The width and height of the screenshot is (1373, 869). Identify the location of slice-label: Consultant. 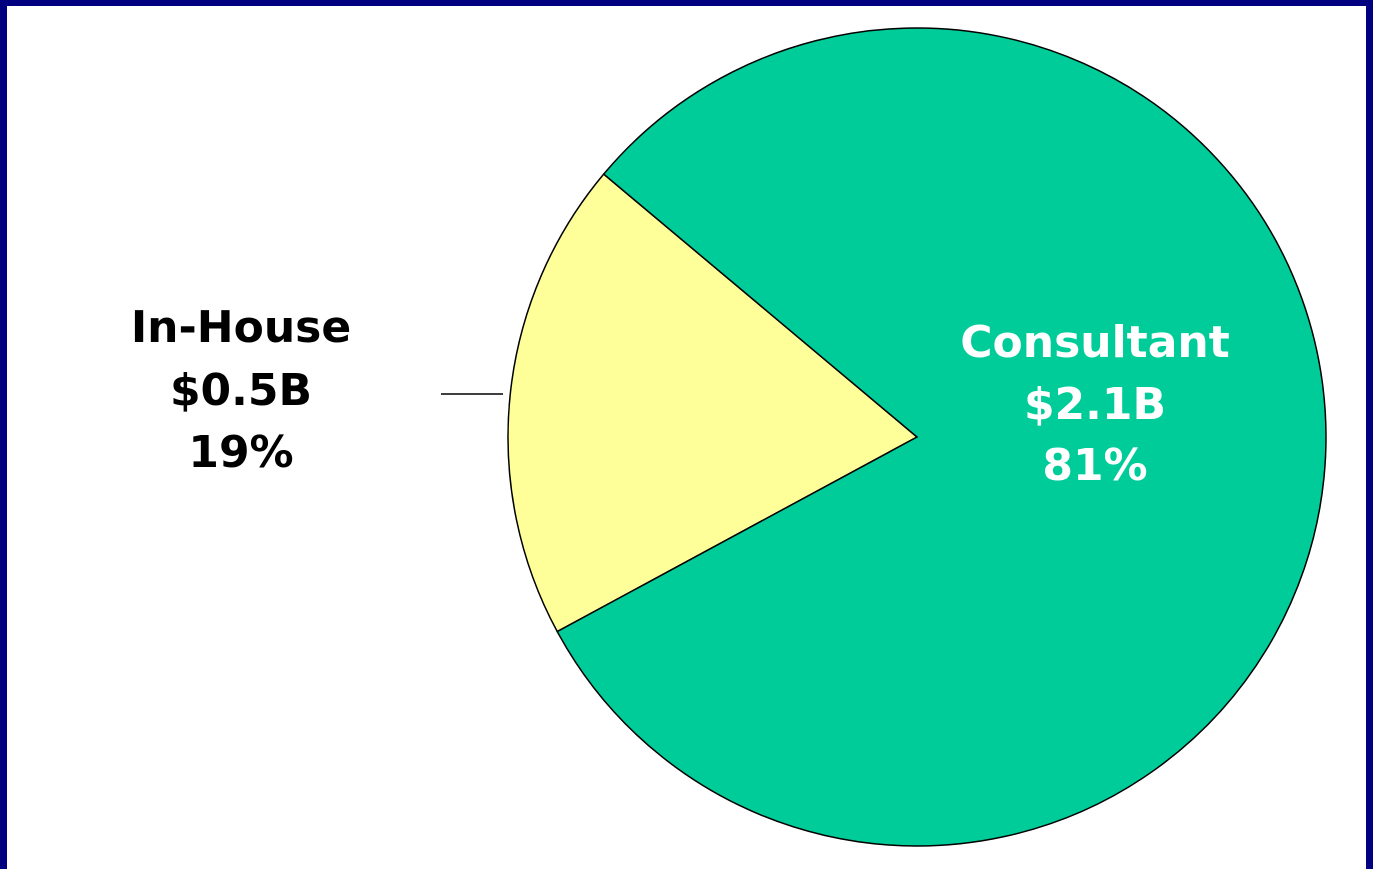
(1095, 342).